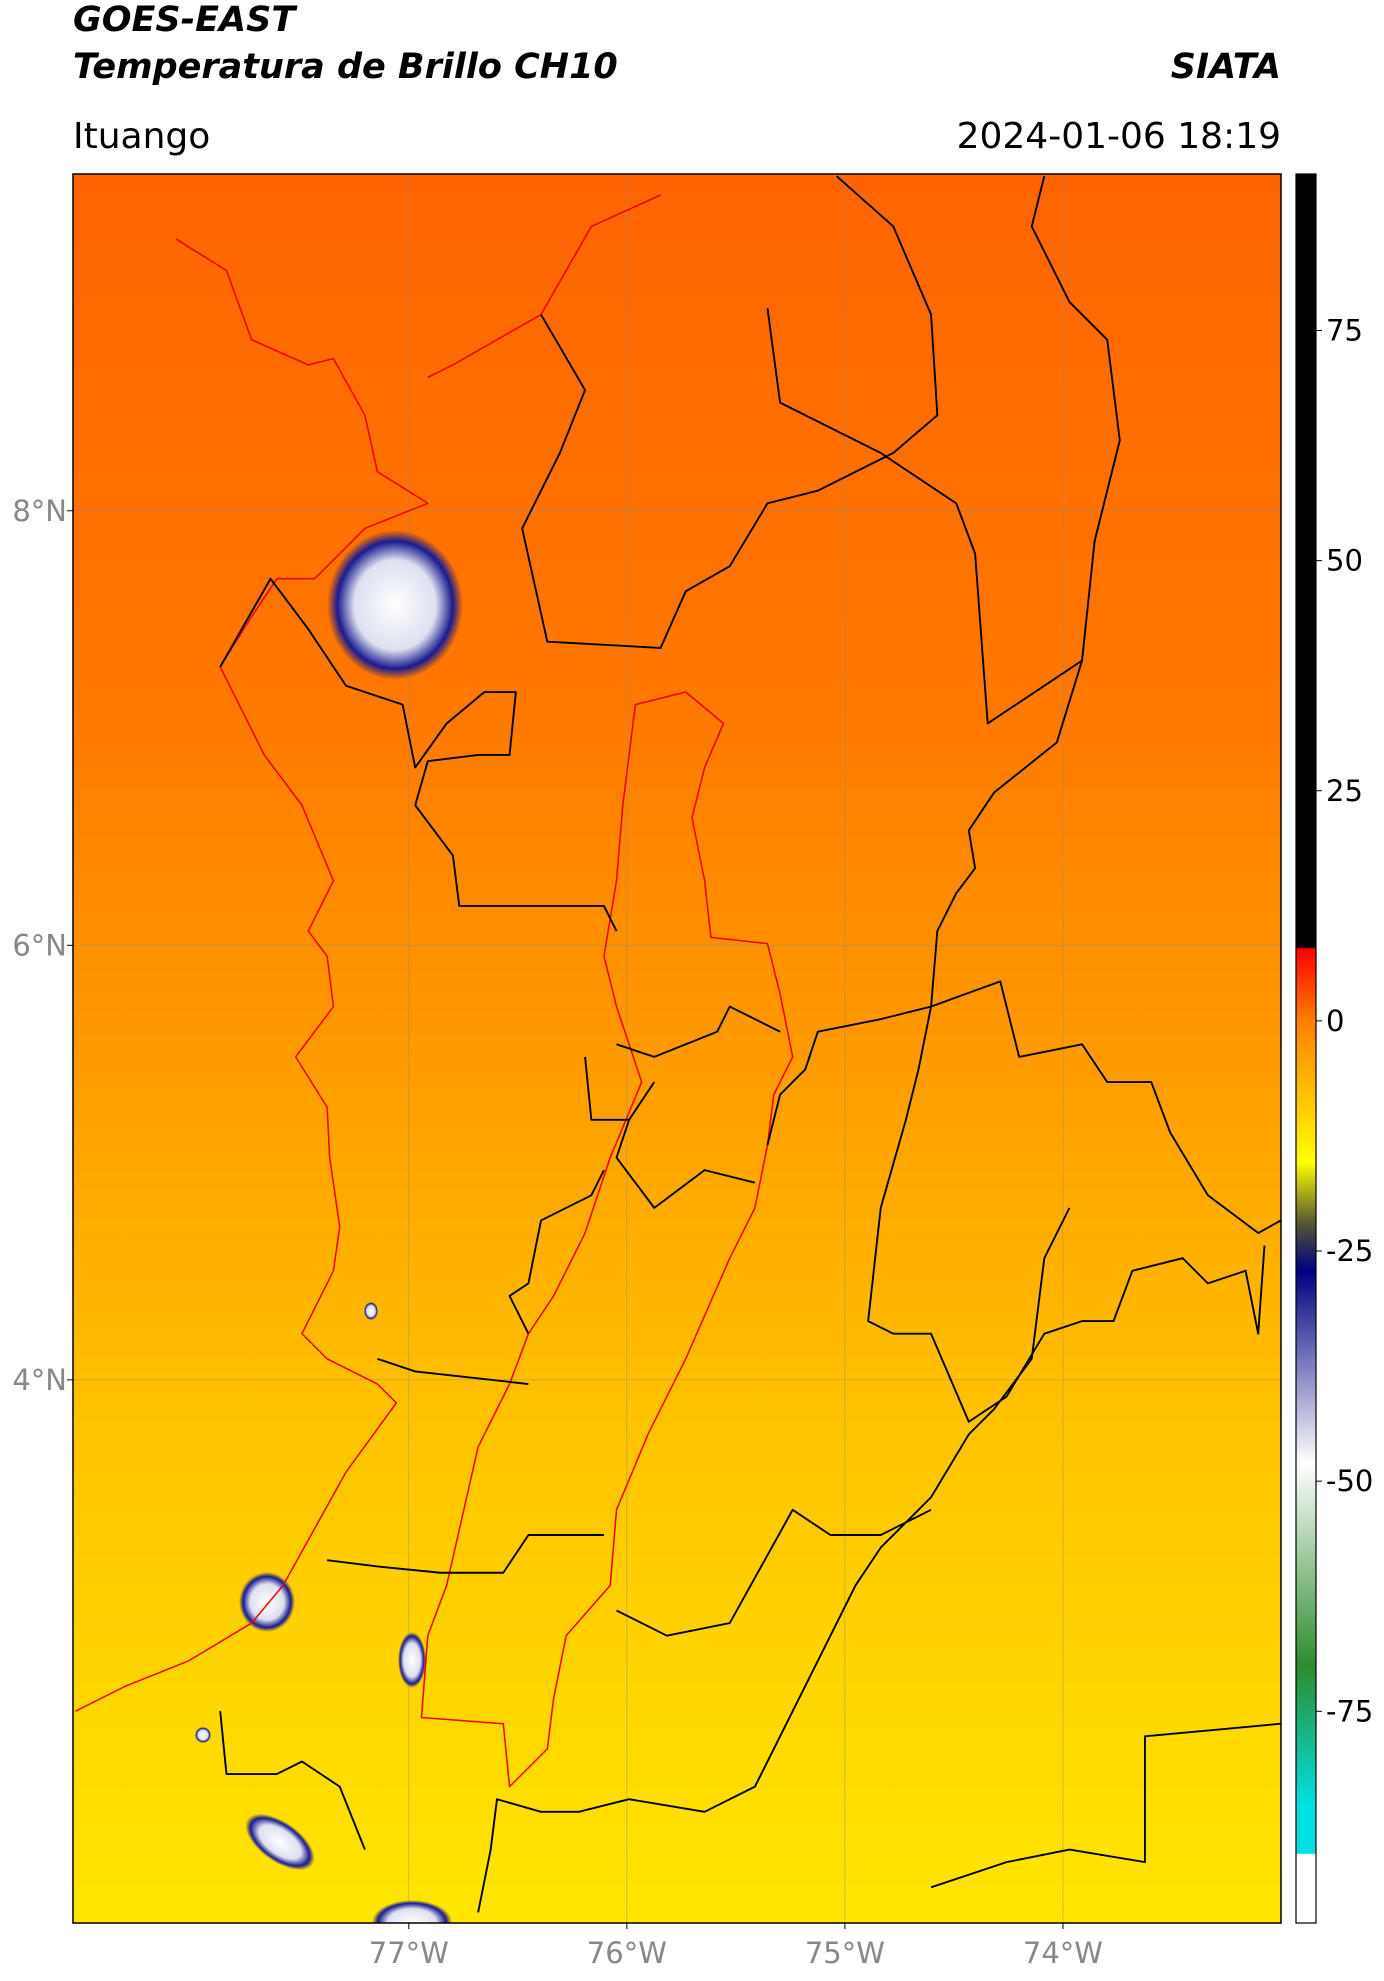 The image size is (1384, 1981). Describe the element at coordinates (1349, 1251) in the screenshot. I see `colorbar-tick-label: -25` at that location.